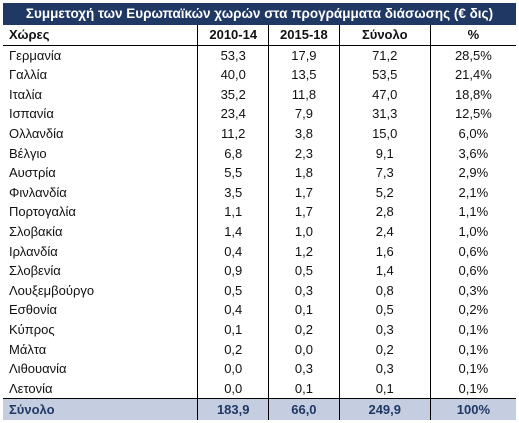 This screenshot has height=423, width=519. What do you see at coordinates (304, 231) in the screenshot?
I see `value-2015-18: 1,0` at bounding box center [304, 231].